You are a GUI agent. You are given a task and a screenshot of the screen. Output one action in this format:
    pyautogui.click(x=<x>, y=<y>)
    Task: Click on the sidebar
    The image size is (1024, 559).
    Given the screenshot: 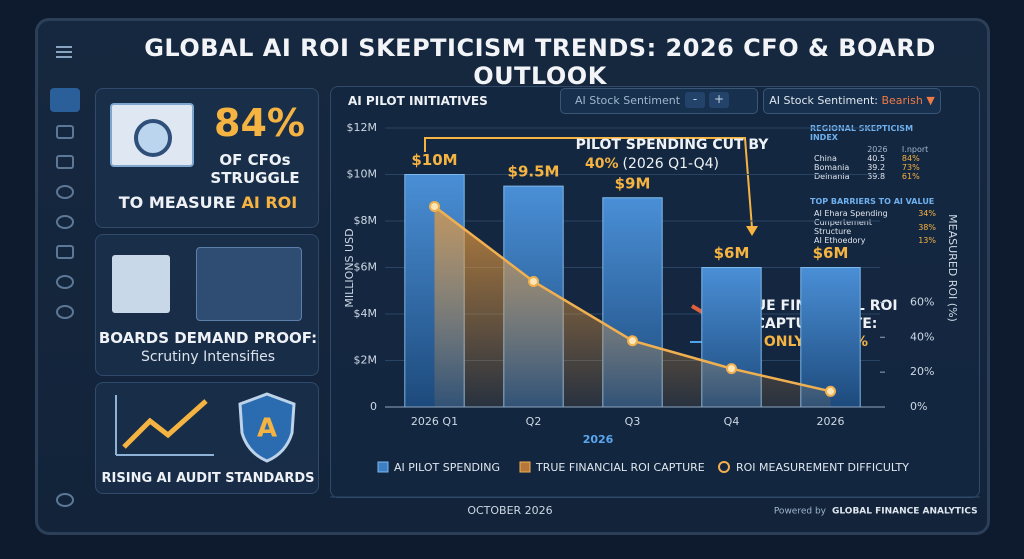 What is the action you would take?
    pyautogui.click(x=65, y=283)
    